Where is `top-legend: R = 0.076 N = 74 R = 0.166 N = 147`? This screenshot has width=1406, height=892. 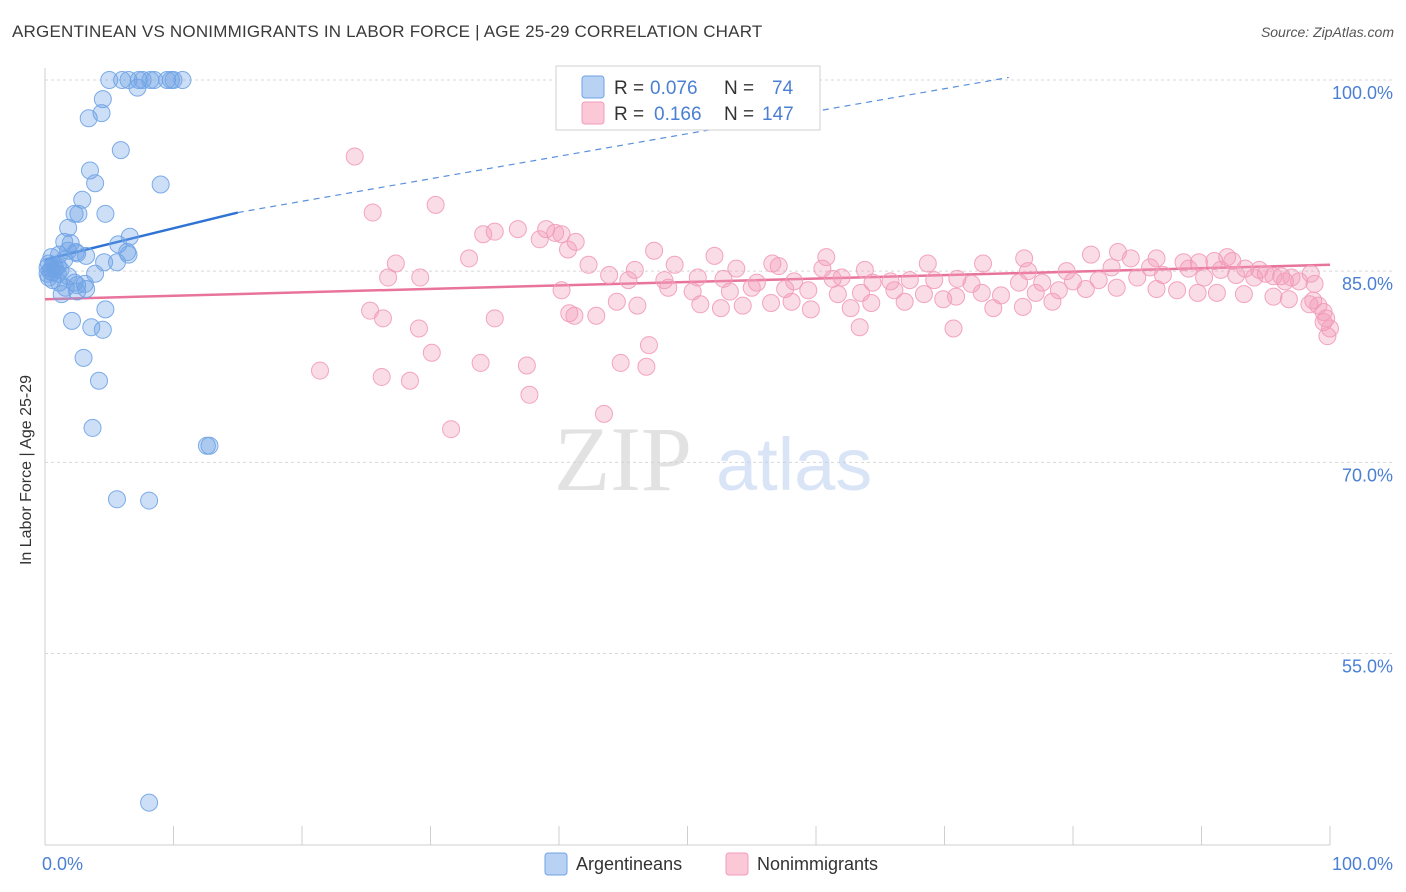 top-legend: R = 0.076 N = 74 R = 0.166 N = 147 is located at coordinates (688, 98).